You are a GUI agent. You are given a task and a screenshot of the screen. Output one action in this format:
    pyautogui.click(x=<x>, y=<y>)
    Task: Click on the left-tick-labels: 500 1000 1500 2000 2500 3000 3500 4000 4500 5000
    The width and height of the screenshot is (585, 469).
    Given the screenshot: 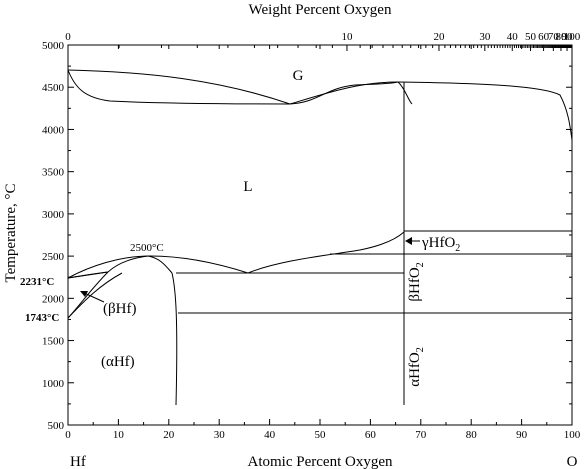 What is the action you would take?
    pyautogui.click(x=53, y=236)
    